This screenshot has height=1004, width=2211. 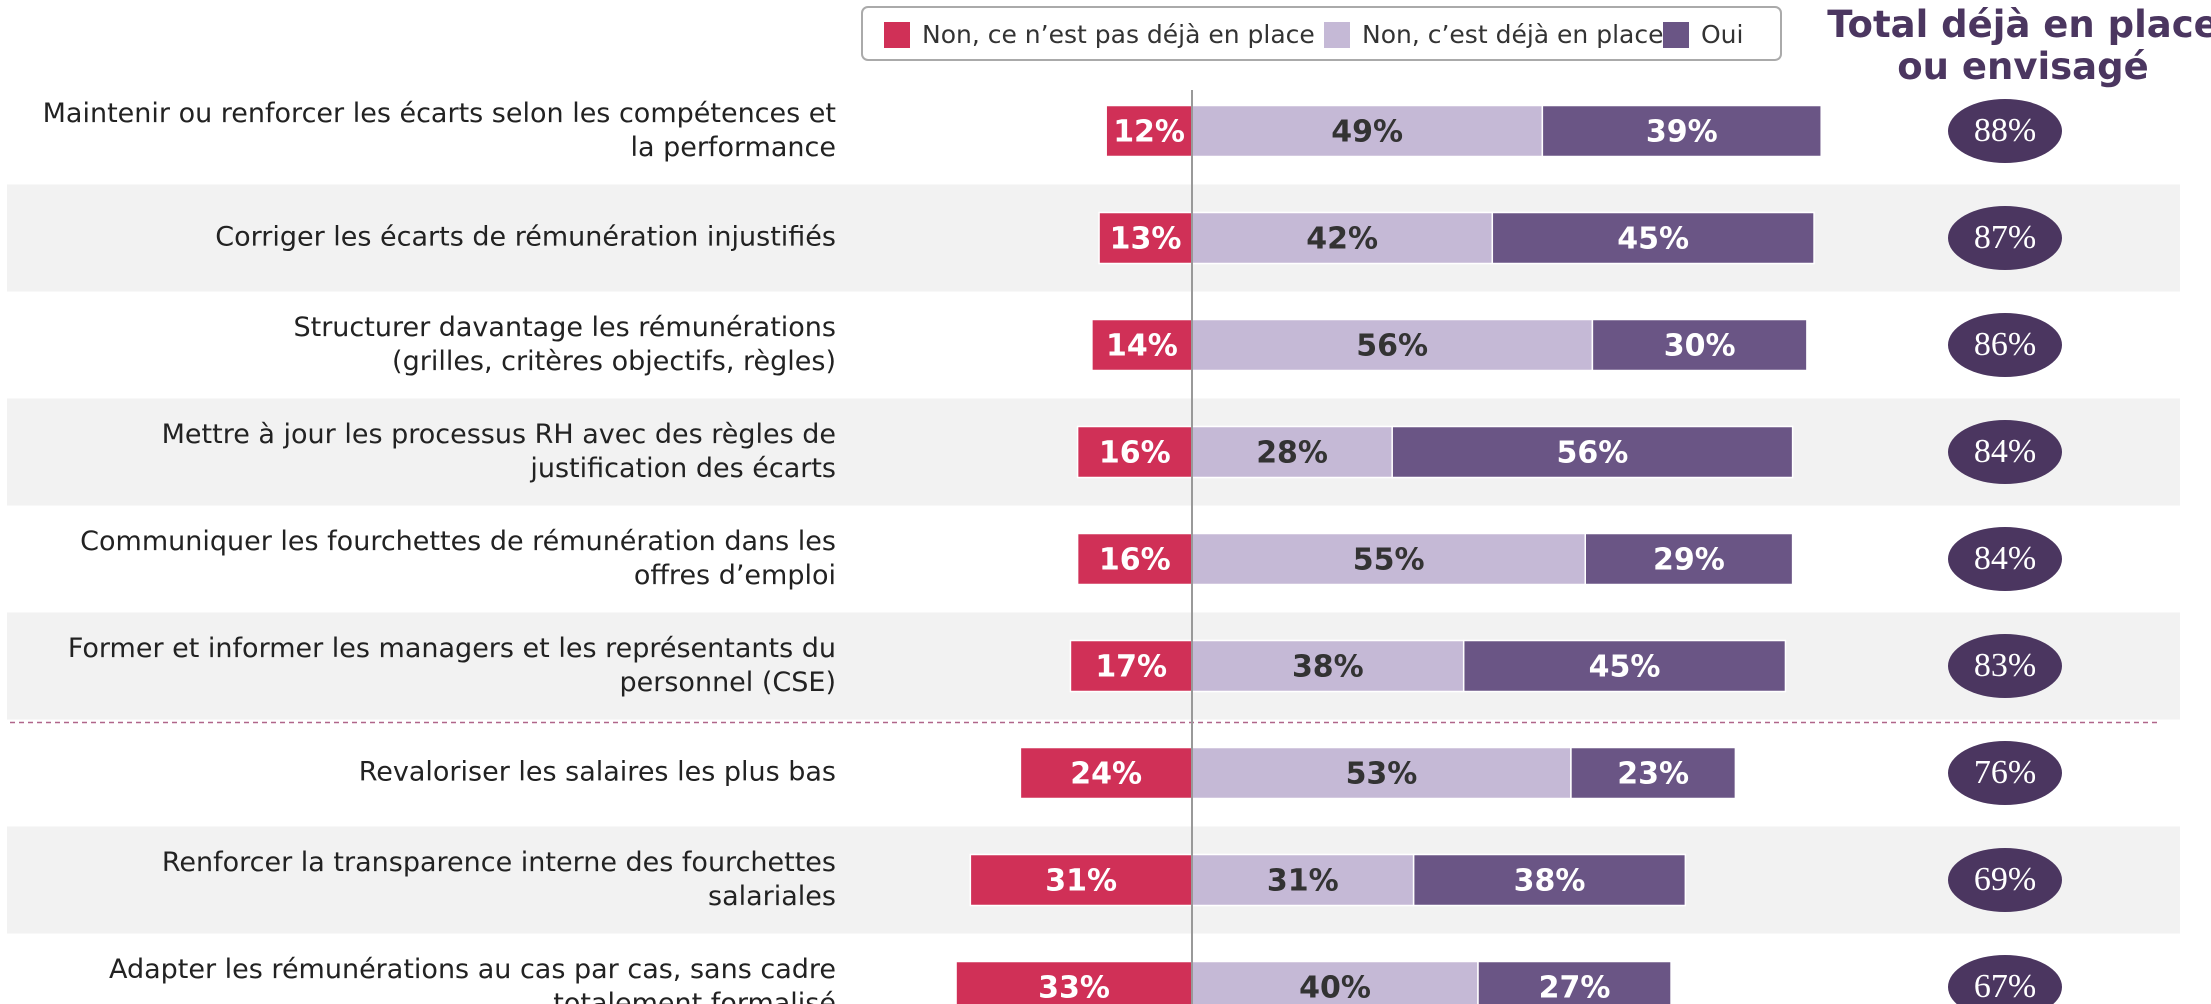 What do you see at coordinates (597, 772) in the screenshot?
I see `category-label: Revaloriser les salaires les plus bas` at bounding box center [597, 772].